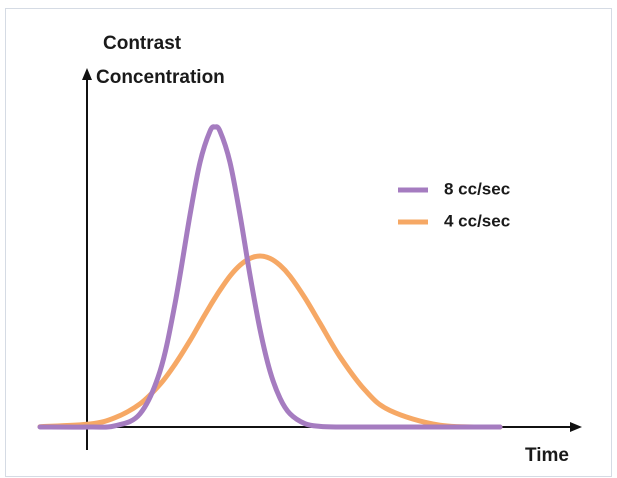 The height and width of the screenshot is (478, 617). What do you see at coordinates (576, 427) in the screenshot?
I see `x-axis-arrow` at bounding box center [576, 427].